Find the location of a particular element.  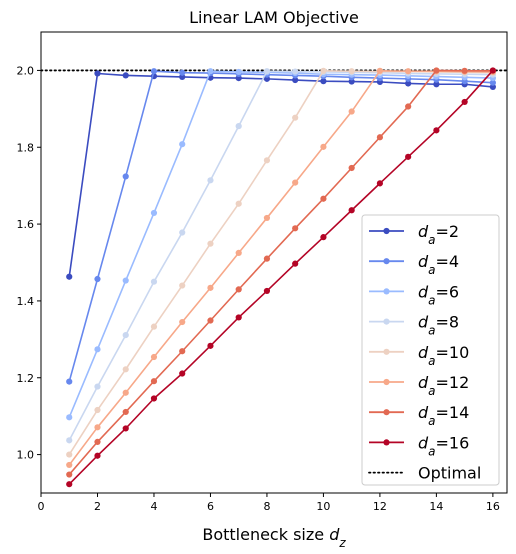

x-tick-label: 6 is located at coordinates (210, 506).